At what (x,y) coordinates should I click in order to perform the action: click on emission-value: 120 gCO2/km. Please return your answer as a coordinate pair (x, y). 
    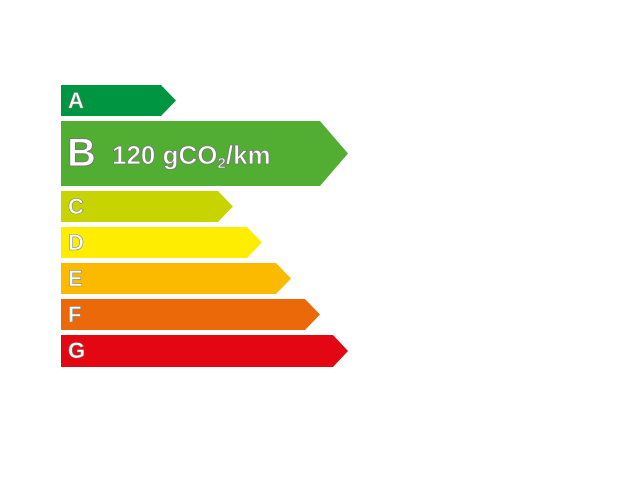
    Looking at the image, I should click on (191, 156).